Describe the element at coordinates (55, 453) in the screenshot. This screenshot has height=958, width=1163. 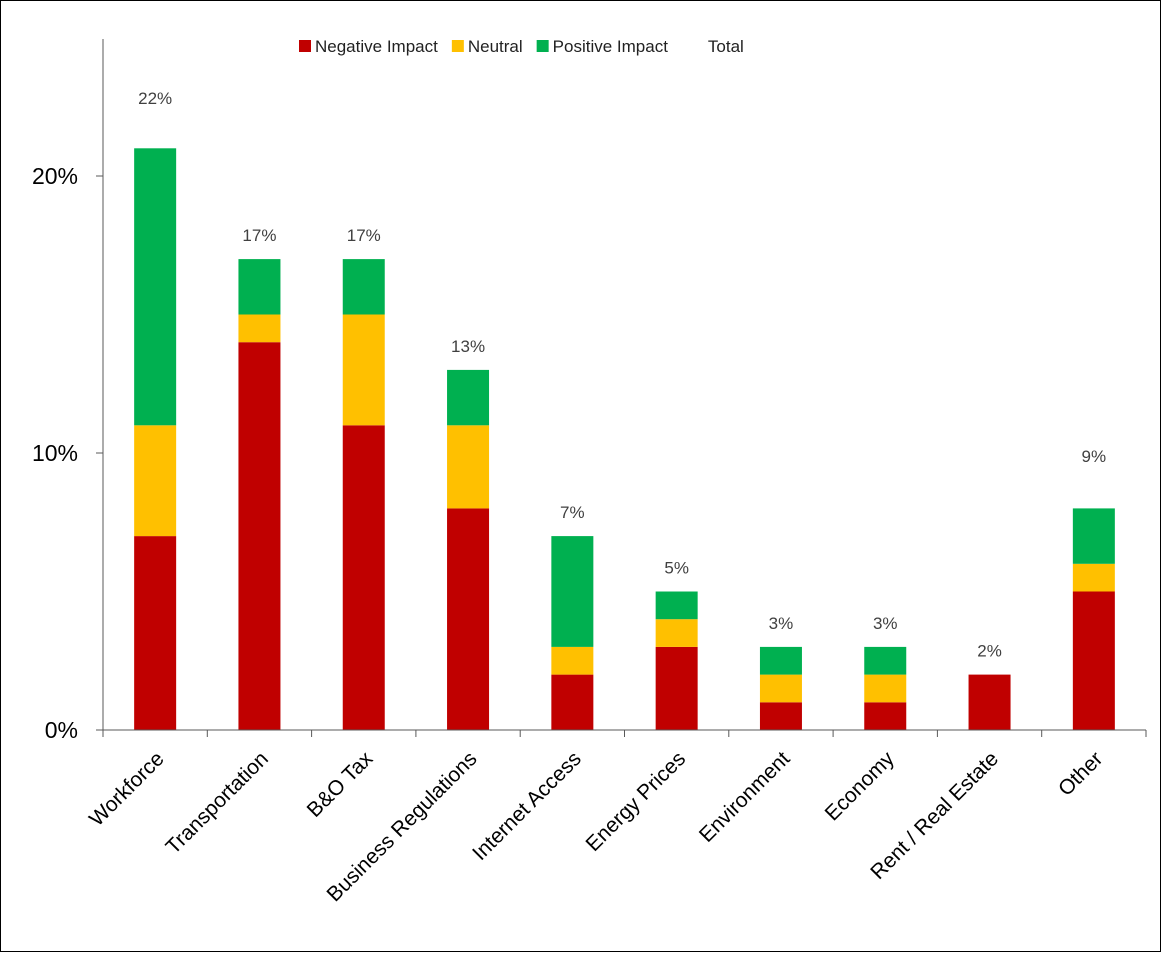
I see `y-tick-label: 10%` at that location.